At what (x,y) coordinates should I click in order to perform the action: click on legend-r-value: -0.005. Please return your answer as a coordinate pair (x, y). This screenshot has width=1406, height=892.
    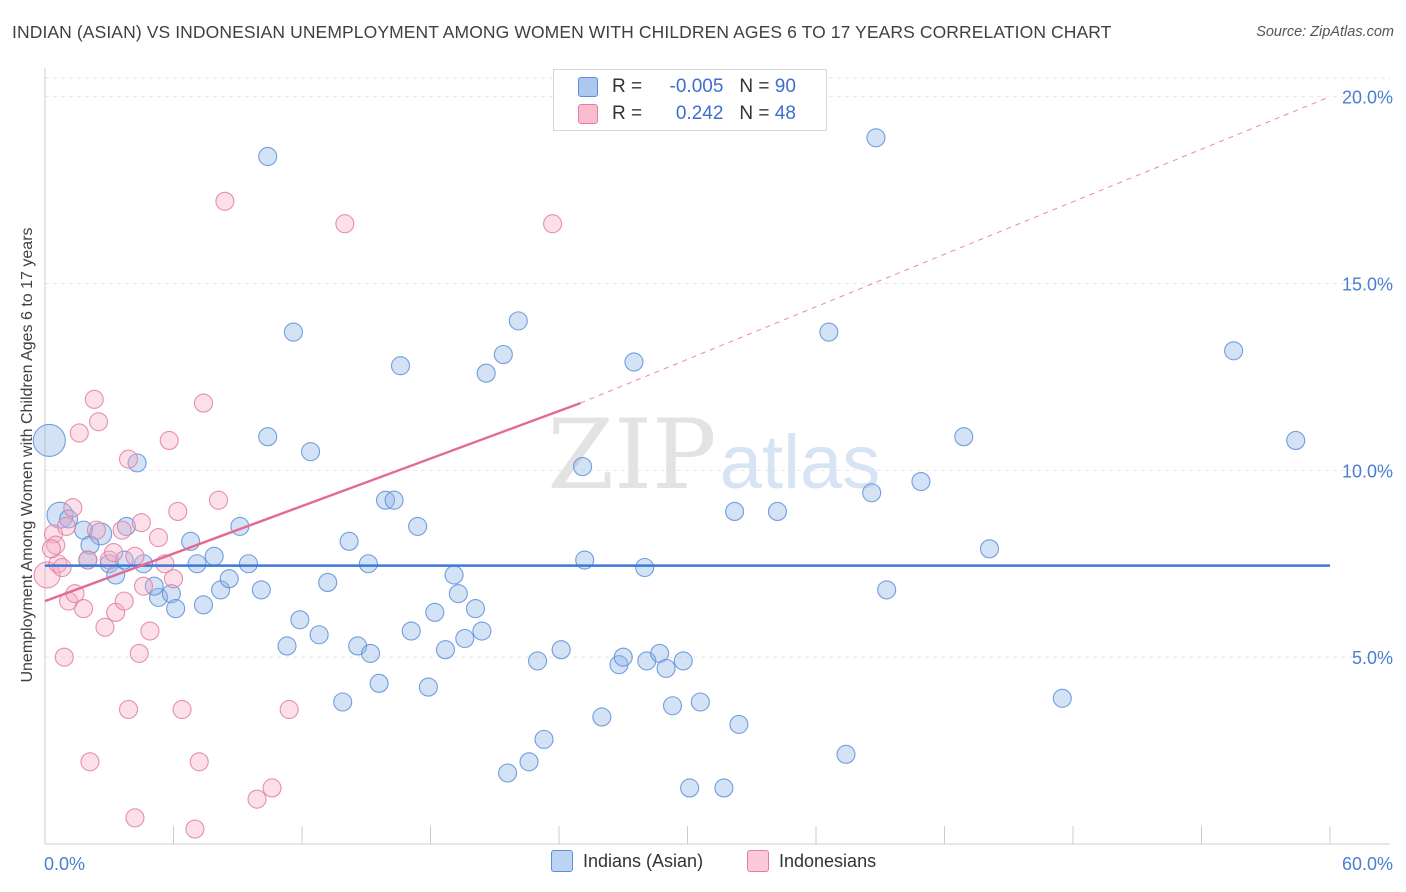
    Looking at the image, I should click on (696, 86).